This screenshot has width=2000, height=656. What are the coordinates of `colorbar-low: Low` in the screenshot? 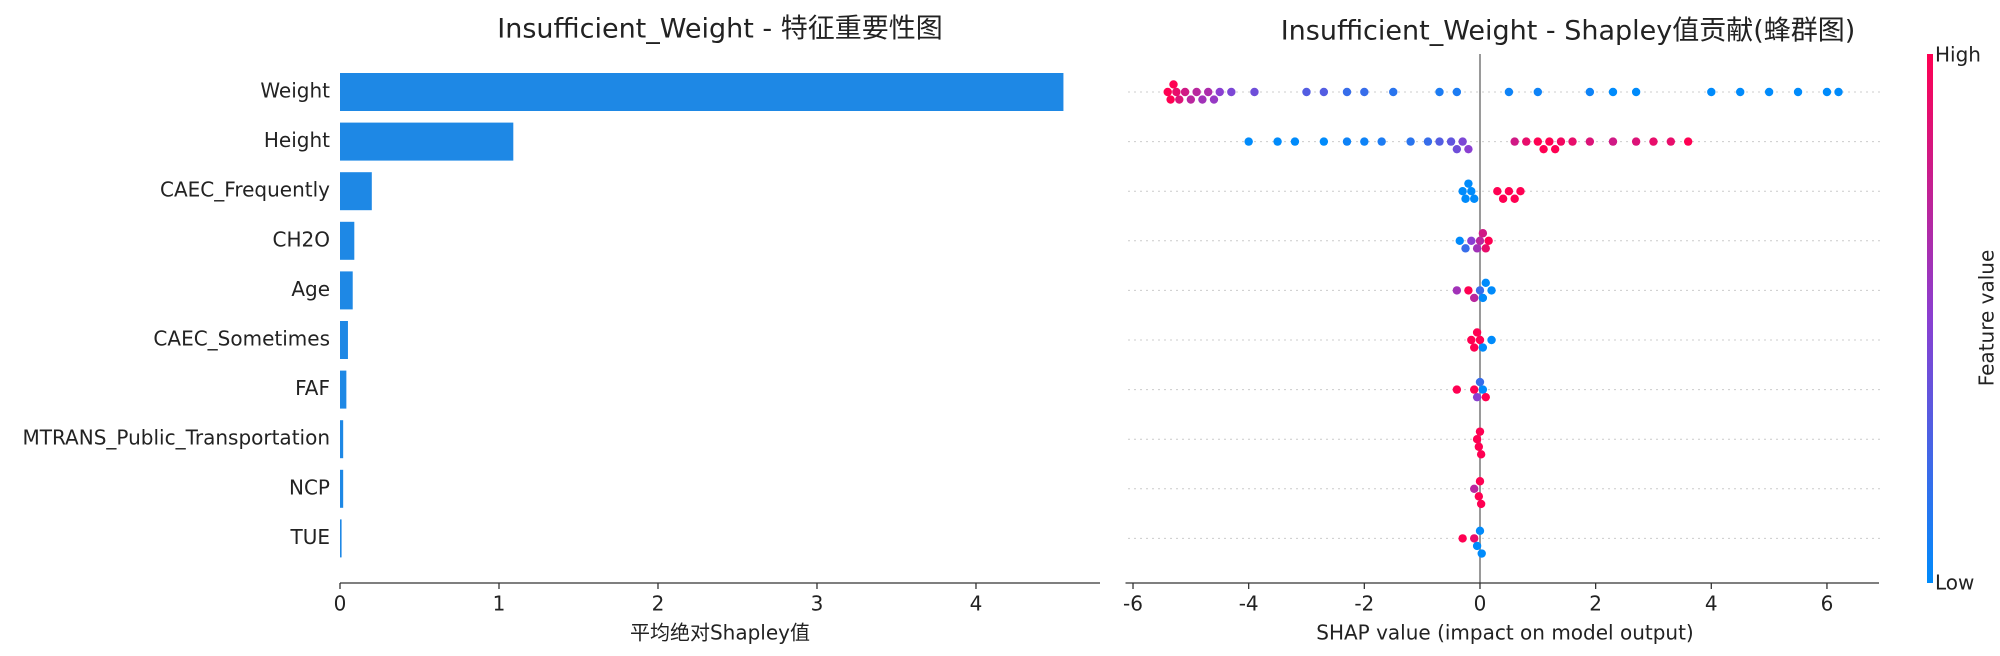 It's located at (1954, 583).